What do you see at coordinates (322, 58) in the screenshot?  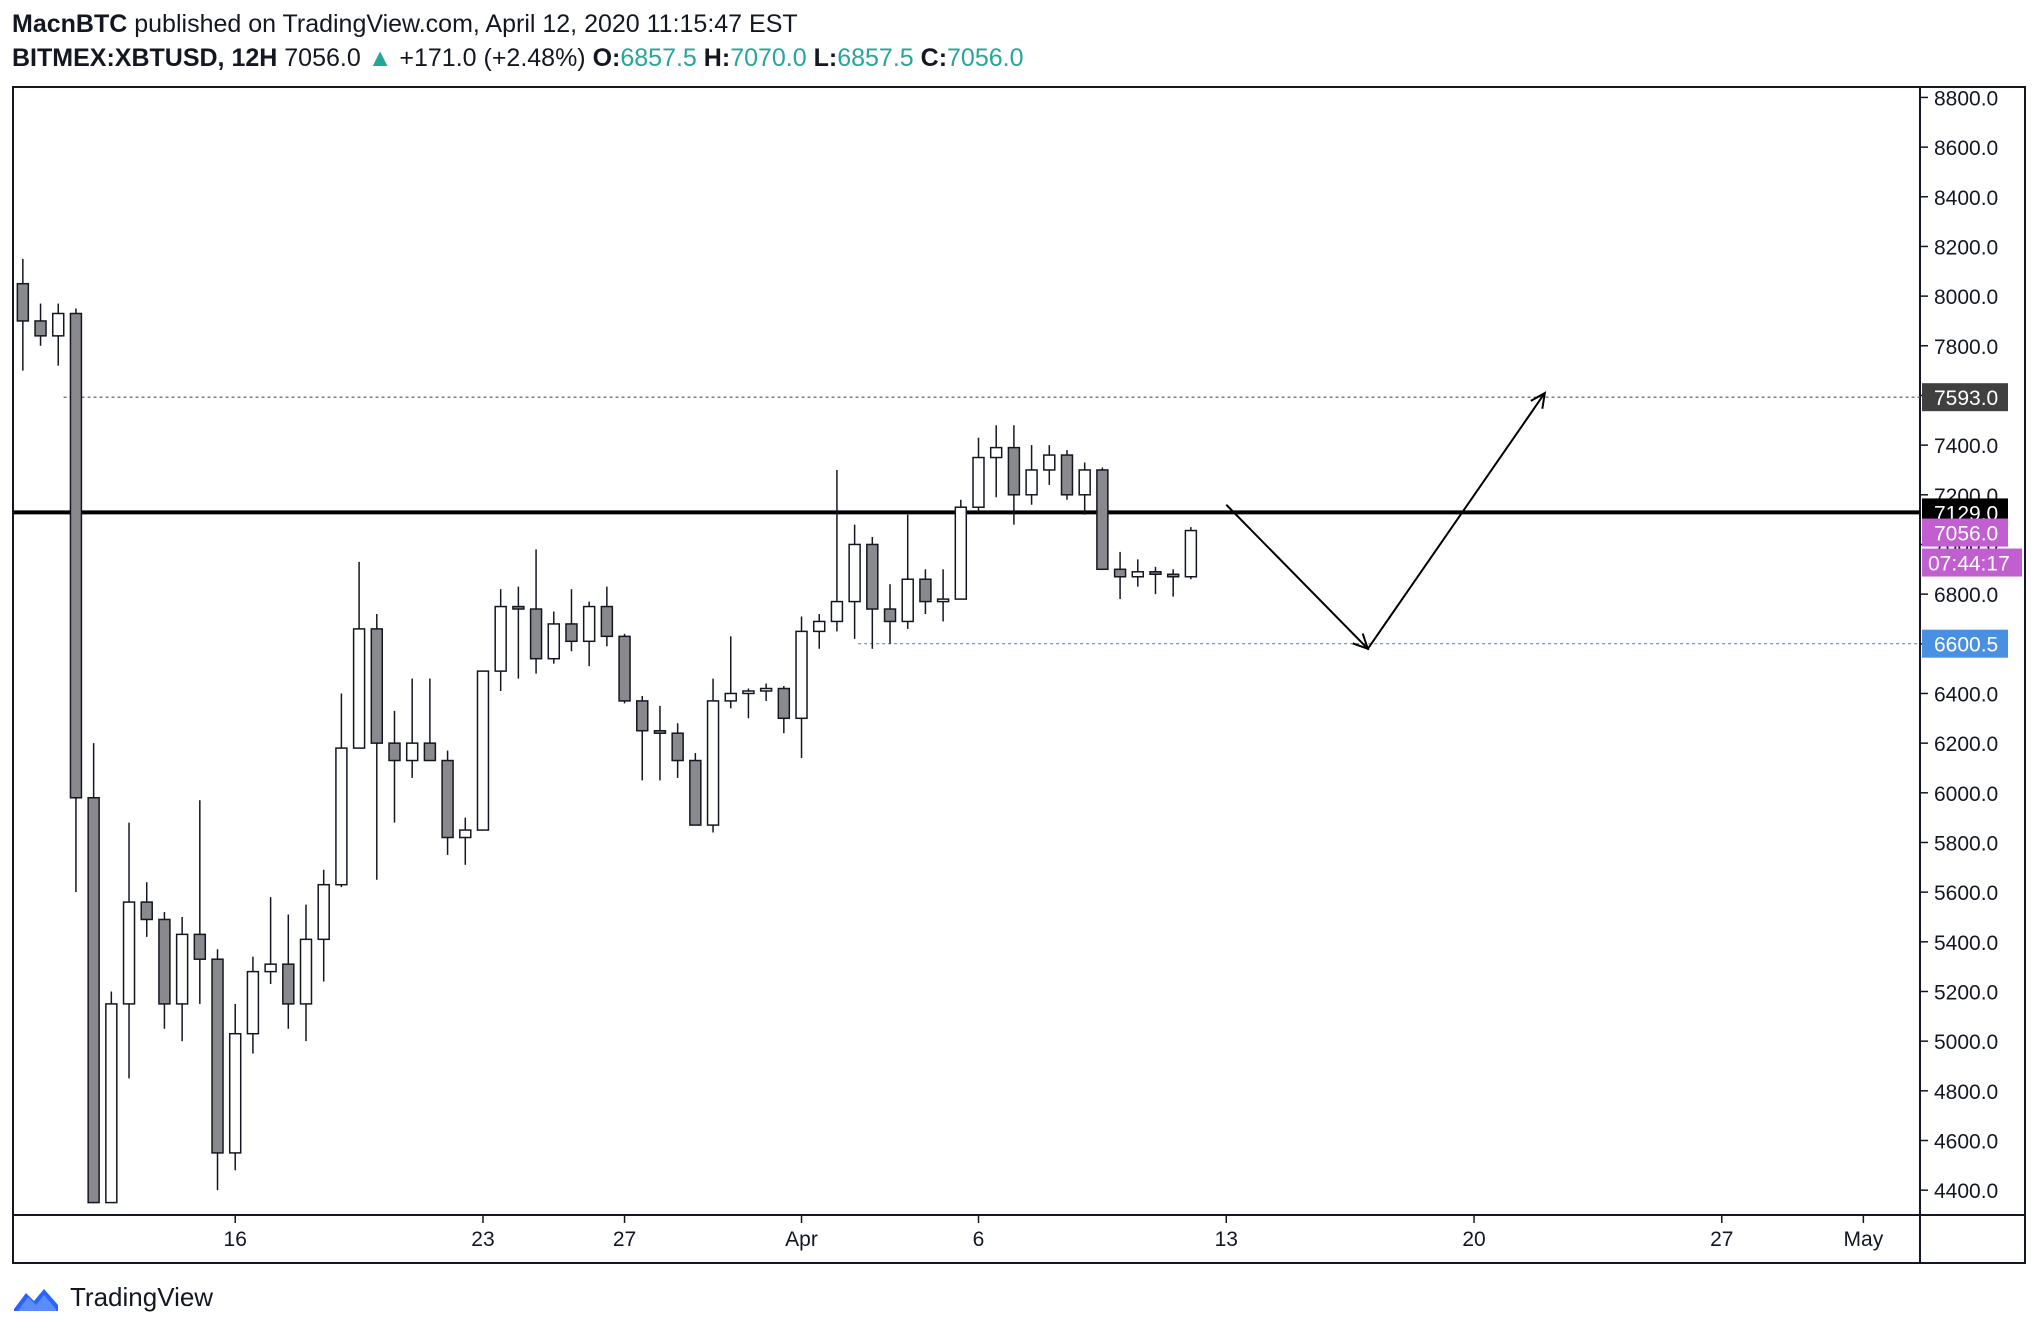 I see `last-price: 7056.0` at bounding box center [322, 58].